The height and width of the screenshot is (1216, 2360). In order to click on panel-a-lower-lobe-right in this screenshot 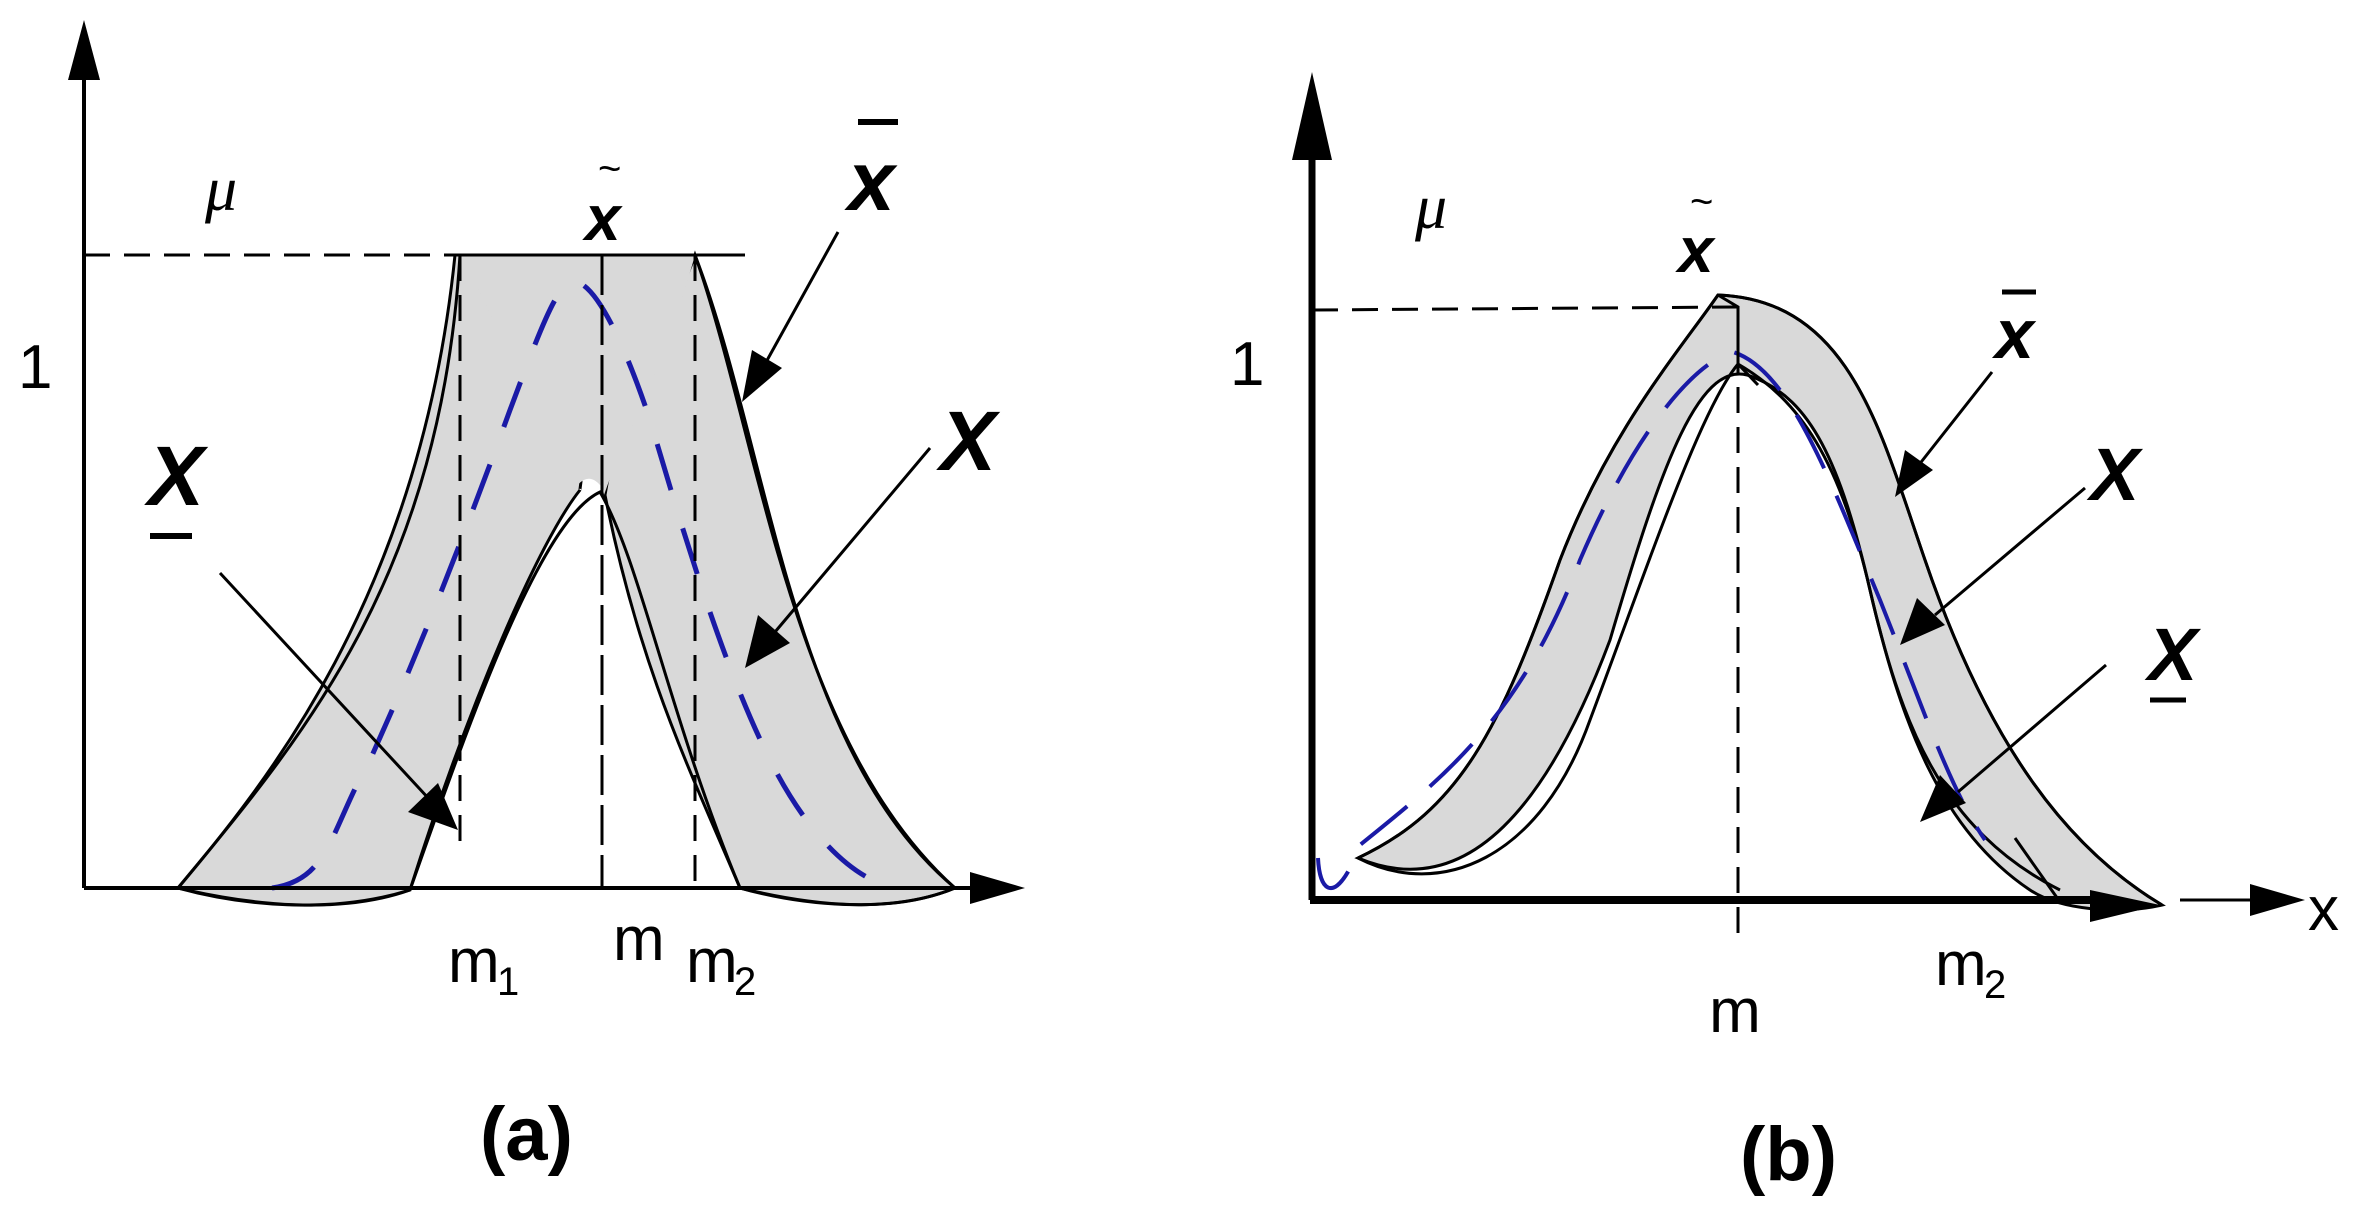, I will do `click(847, 896)`.